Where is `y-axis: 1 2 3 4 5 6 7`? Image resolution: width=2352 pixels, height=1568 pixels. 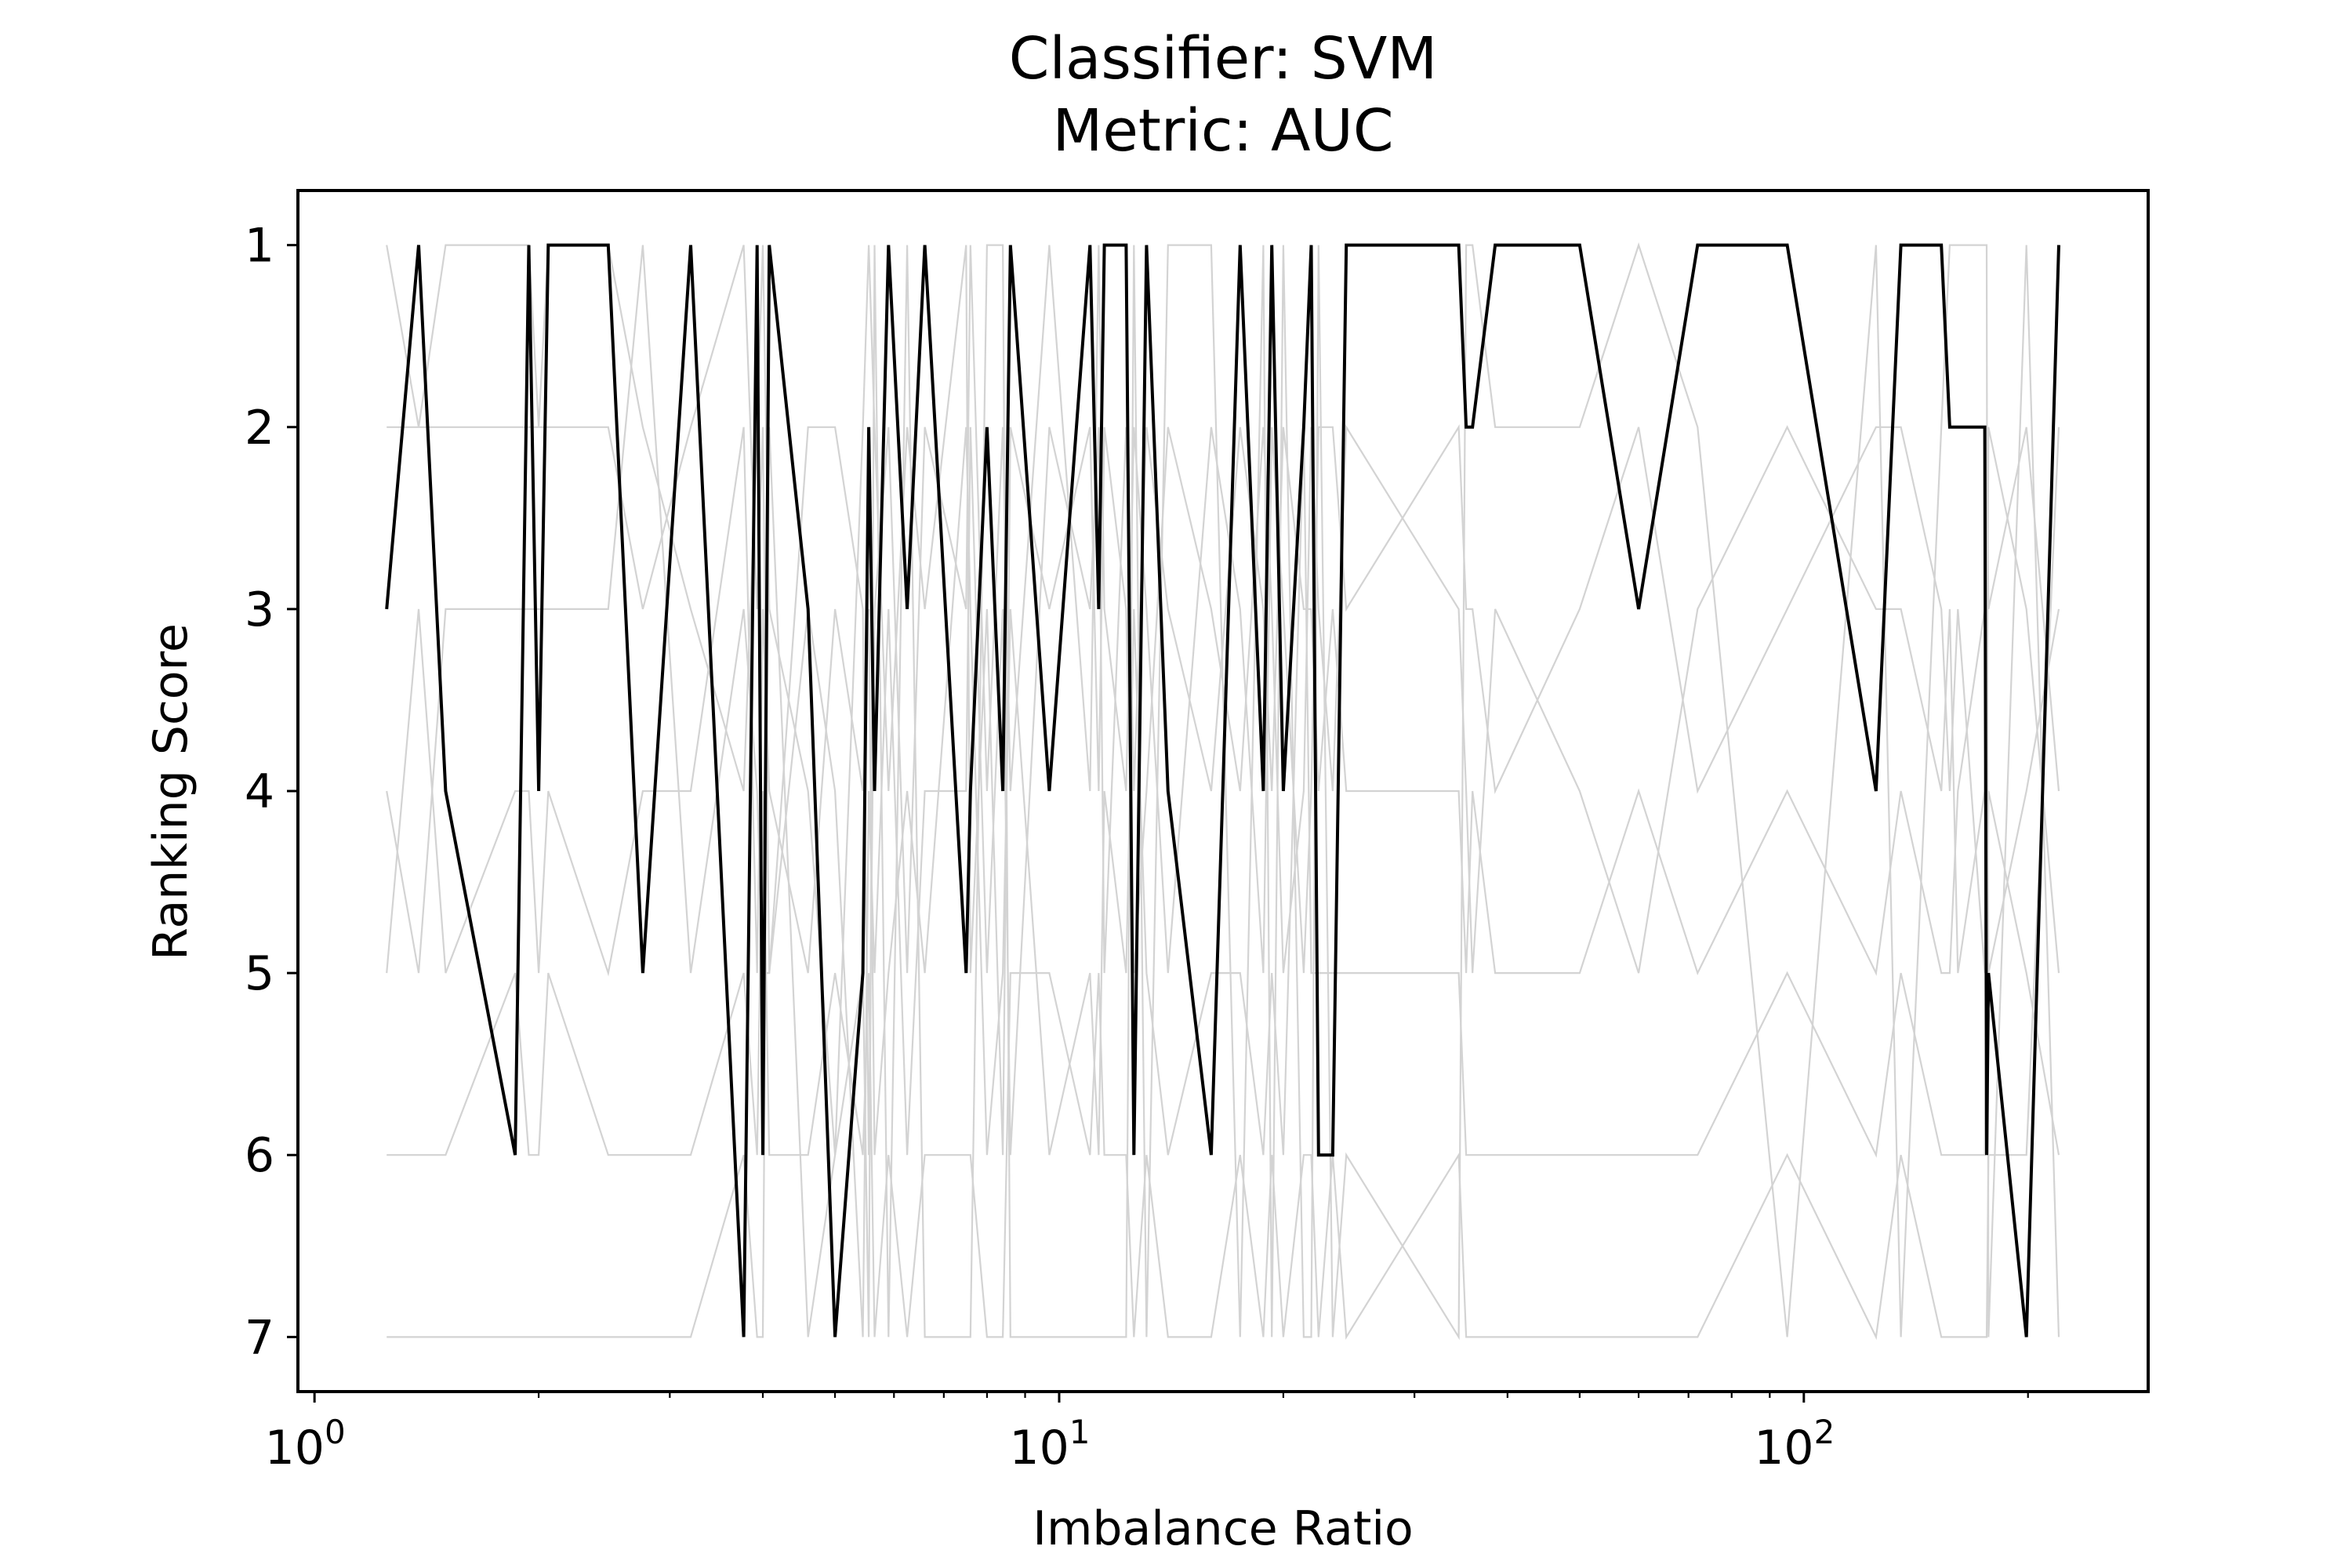
y-axis: 1 2 3 4 5 6 7 is located at coordinates (271, 792).